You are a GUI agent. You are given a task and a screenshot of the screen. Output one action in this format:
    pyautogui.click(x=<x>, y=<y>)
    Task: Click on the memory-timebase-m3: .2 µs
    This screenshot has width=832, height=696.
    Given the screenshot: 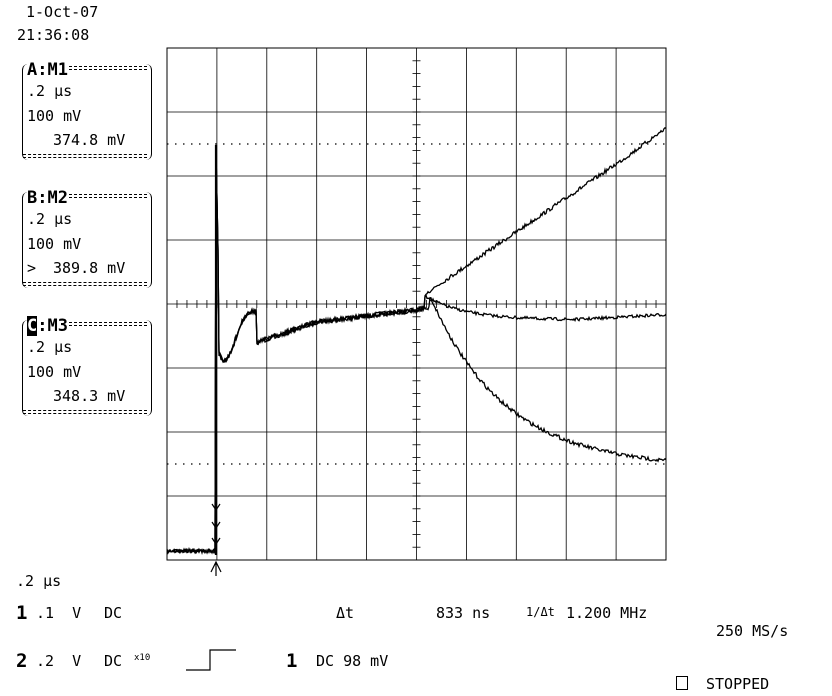 What is the action you would take?
    pyautogui.click(x=50, y=347)
    